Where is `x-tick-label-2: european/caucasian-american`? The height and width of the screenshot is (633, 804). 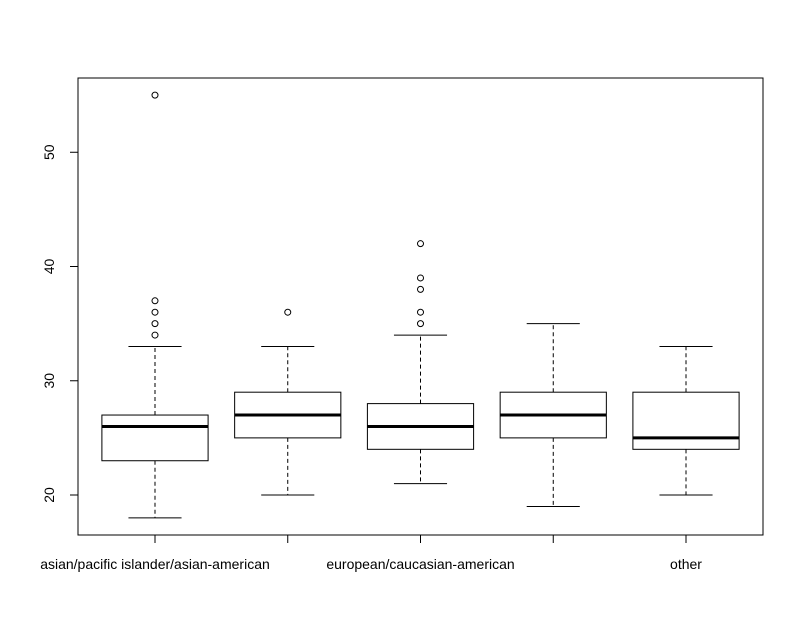
x-tick-label-2: european/caucasian-american is located at coordinates (420, 564).